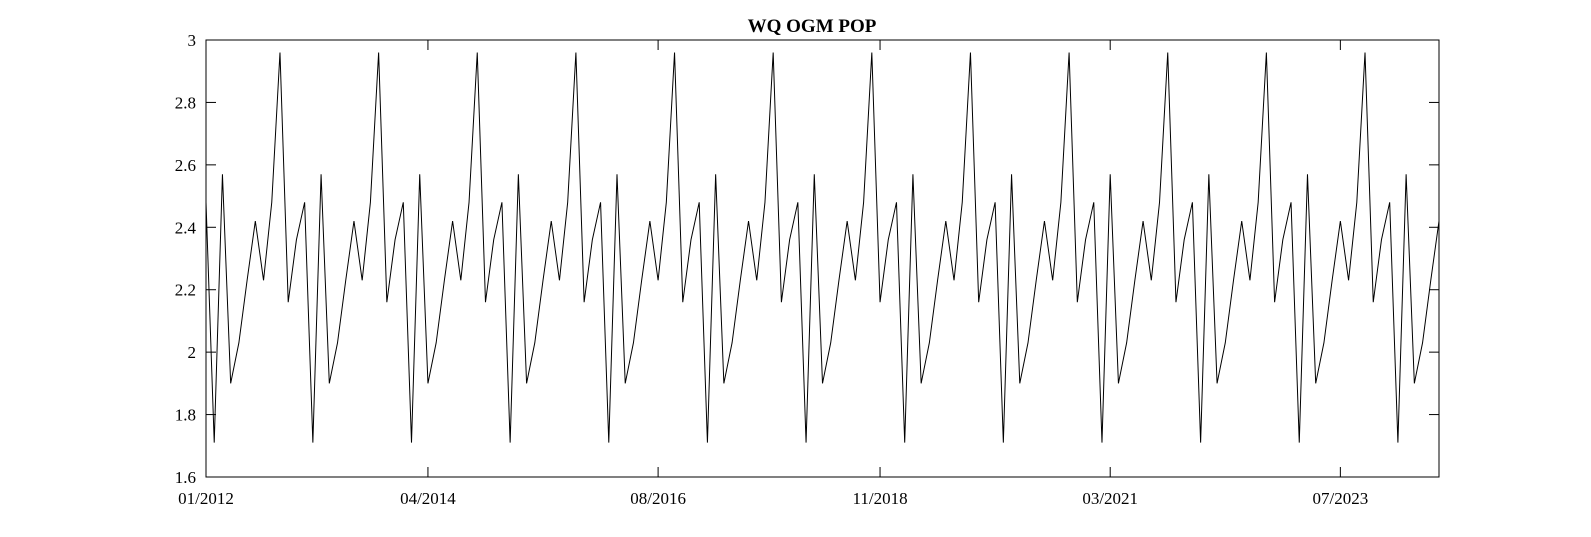 This screenshot has height=537, width=1591. What do you see at coordinates (186, 227) in the screenshot?
I see `y-tick-label: 2.4` at bounding box center [186, 227].